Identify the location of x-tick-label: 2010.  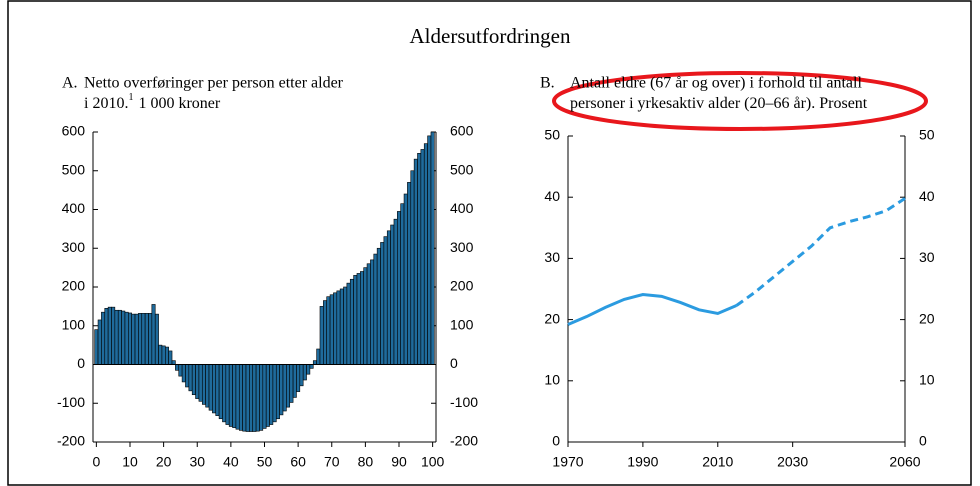
(717, 462).